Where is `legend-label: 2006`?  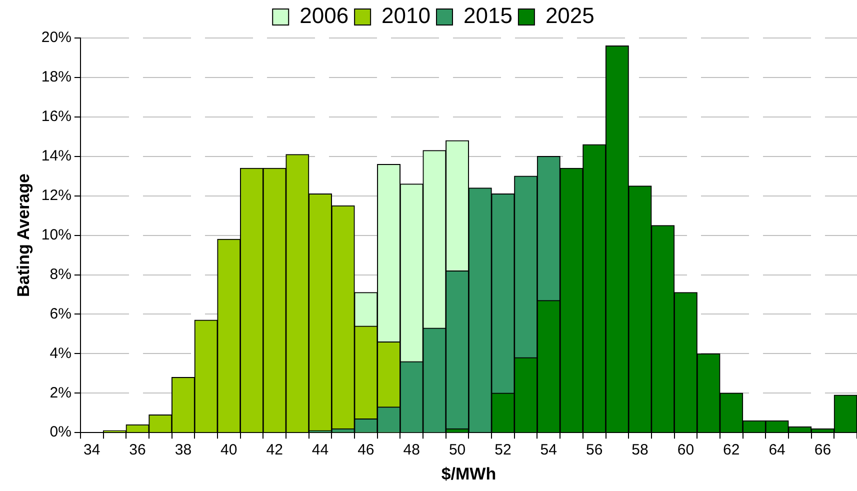
legend-label: 2006 is located at coordinates (324, 15).